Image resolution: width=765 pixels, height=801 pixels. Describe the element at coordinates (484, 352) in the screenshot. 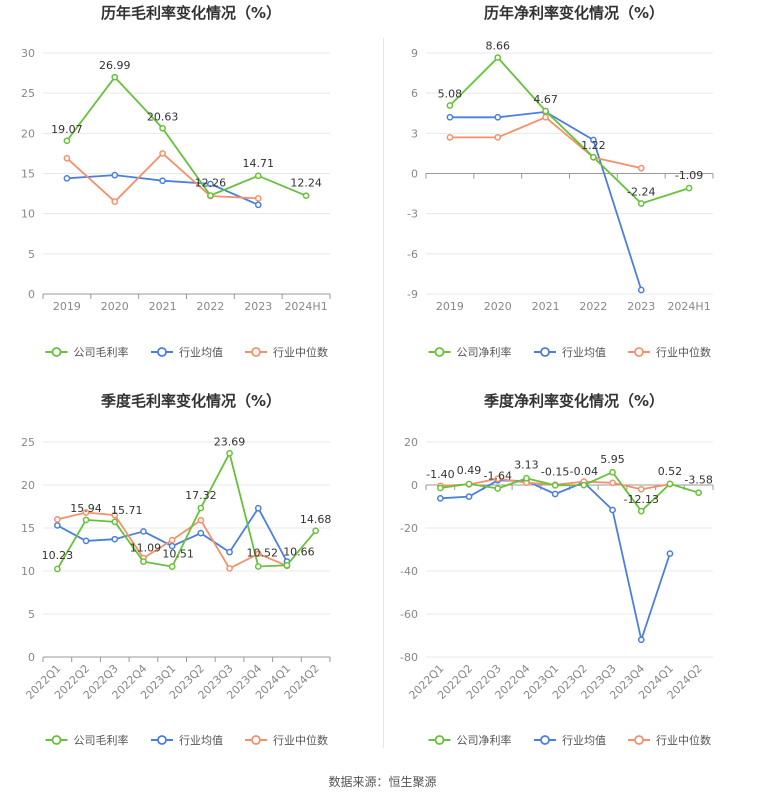

I see `legend-label: 公司净利率` at that location.